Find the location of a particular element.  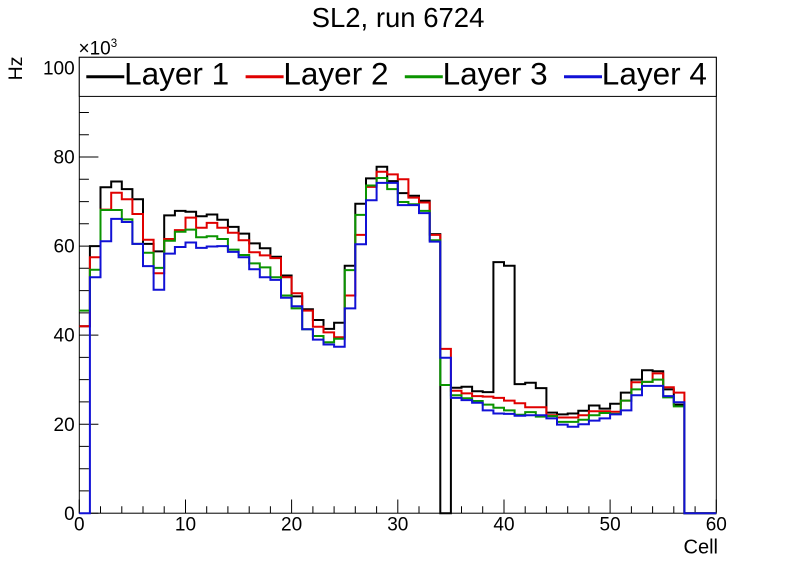

svg-text: 50 is located at coordinates (610, 524).